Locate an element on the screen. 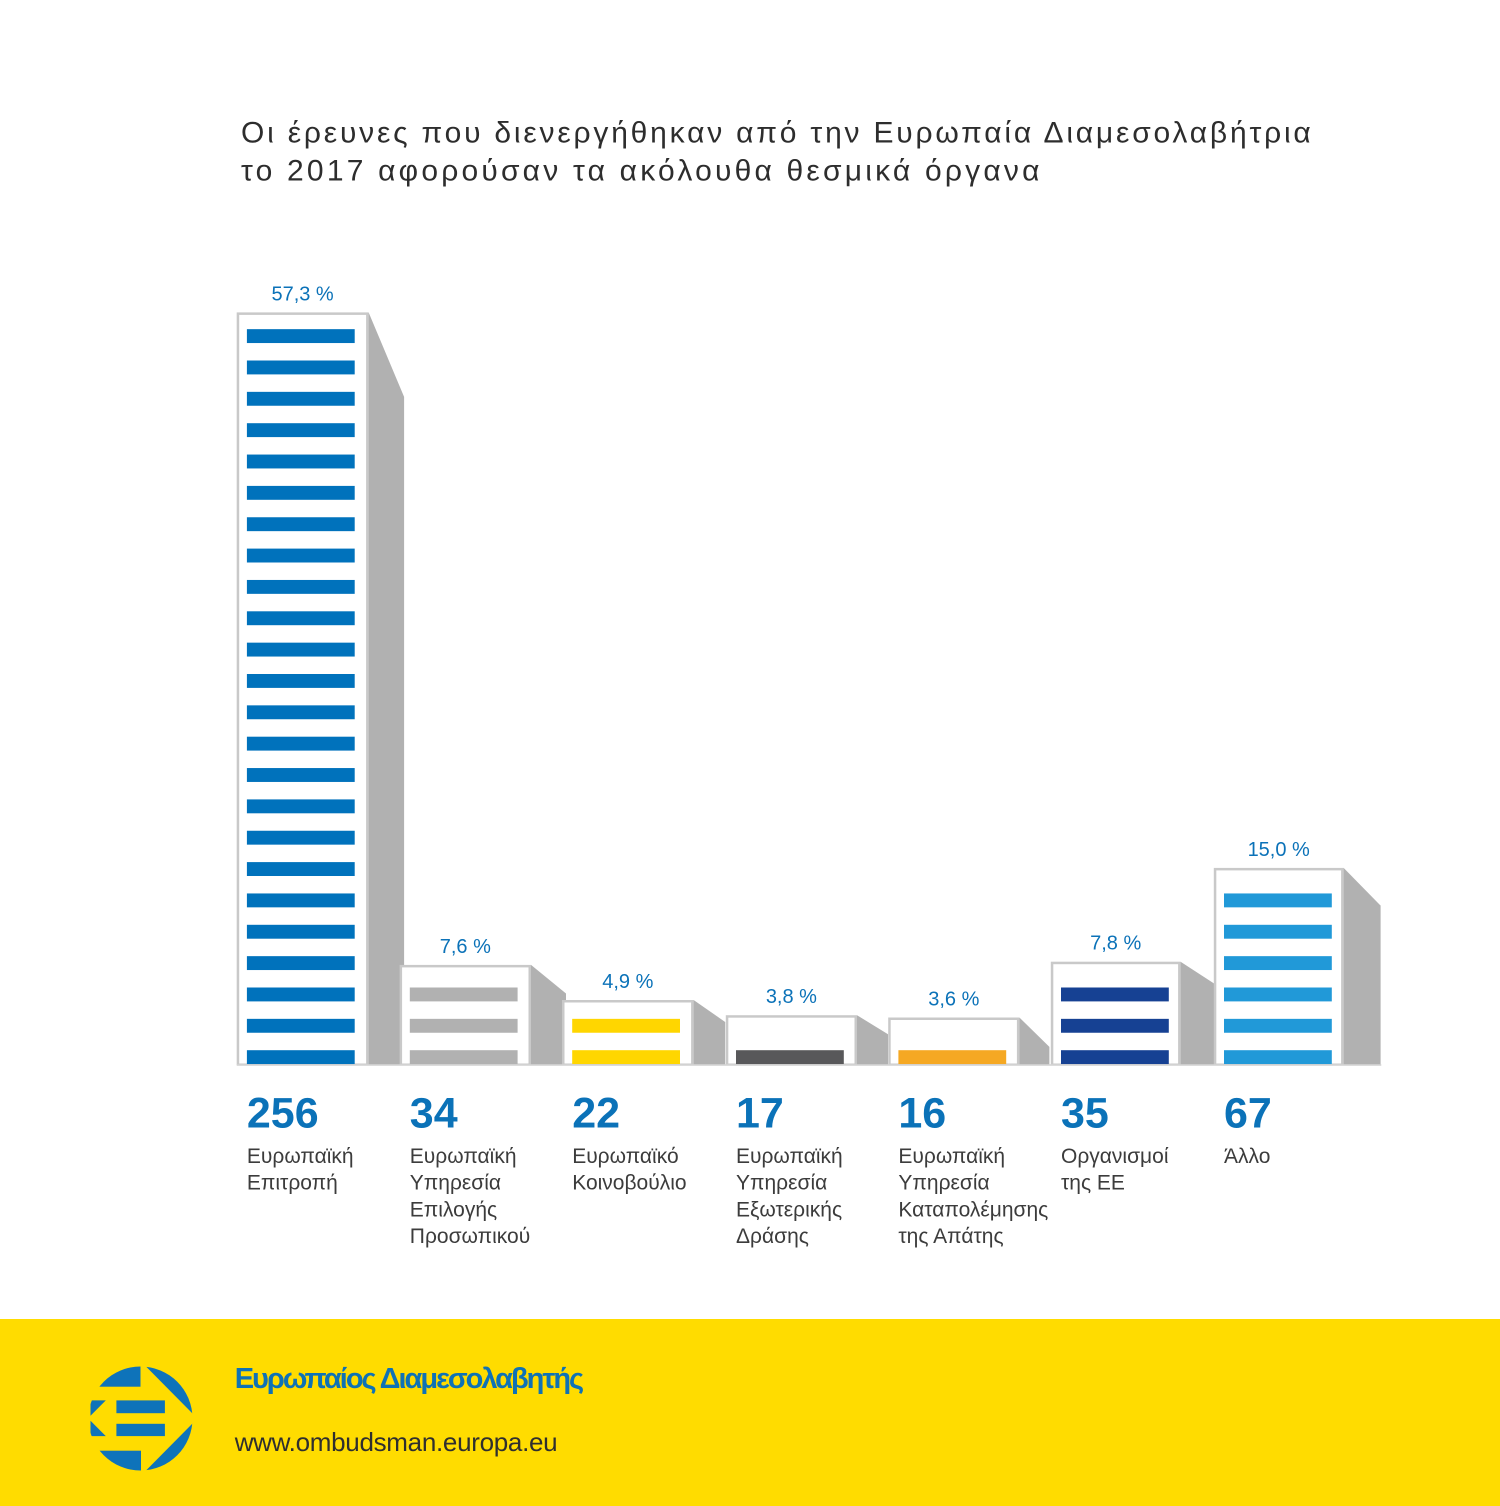 This screenshot has height=1506, width=1500. svg-text: Επιτροπή is located at coordinates (292, 1183).